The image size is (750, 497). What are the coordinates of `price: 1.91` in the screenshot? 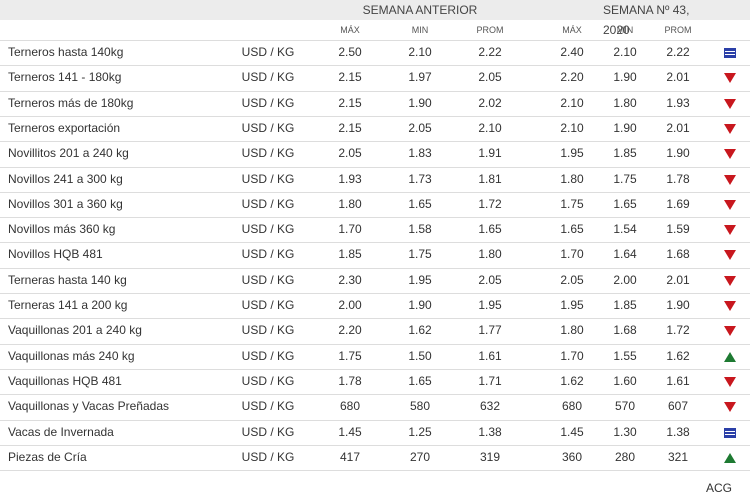 It's located at (490, 153).